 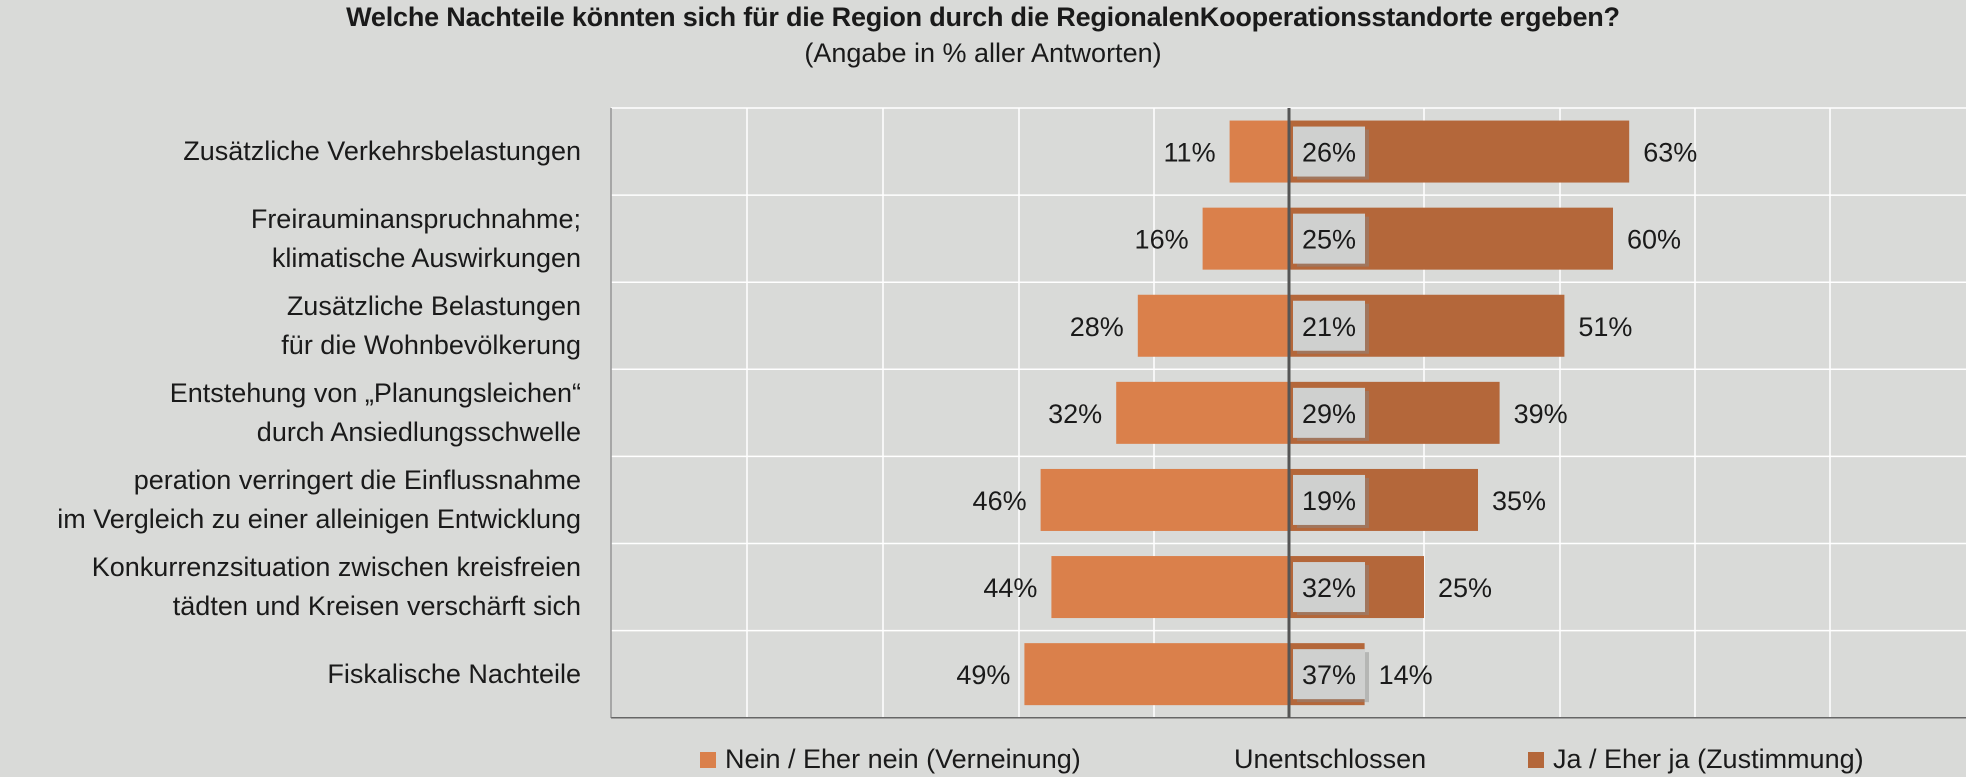 I want to click on data-label-ja: 60%, so click(x=1654, y=240).